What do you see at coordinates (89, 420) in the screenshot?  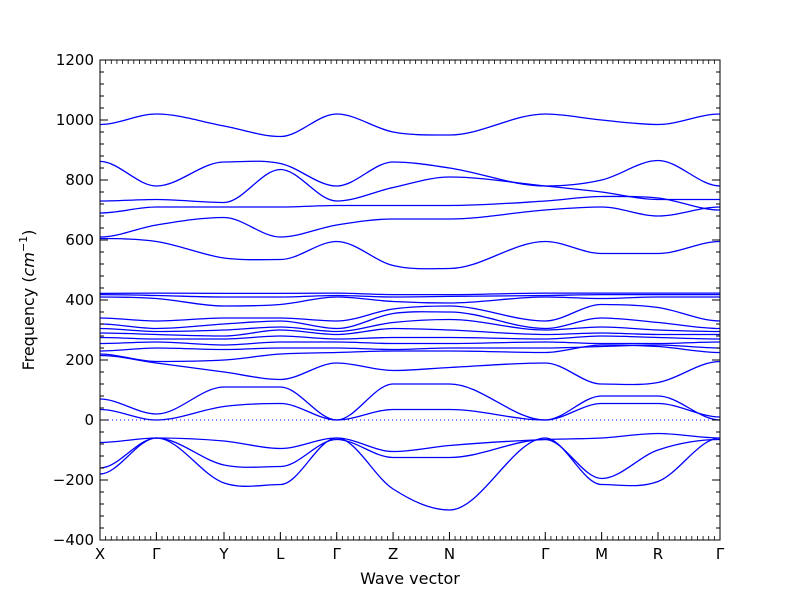 I see `y-tick-label: 0` at bounding box center [89, 420].